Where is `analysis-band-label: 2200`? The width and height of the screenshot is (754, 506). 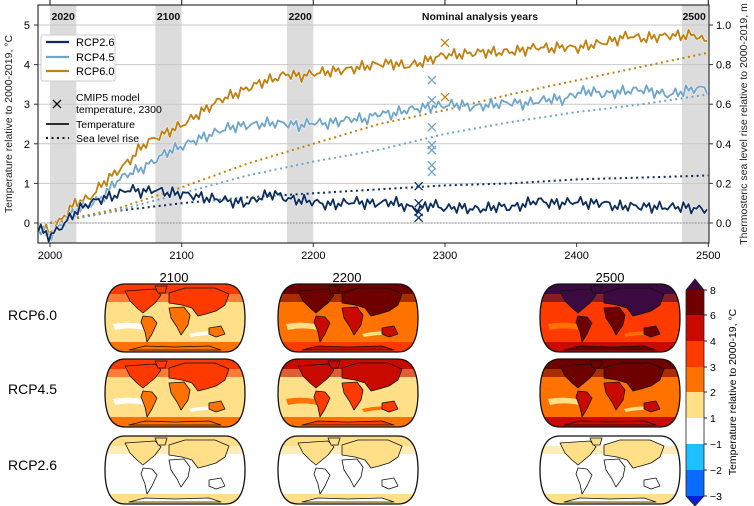
analysis-band-label: 2200 is located at coordinates (300, 17).